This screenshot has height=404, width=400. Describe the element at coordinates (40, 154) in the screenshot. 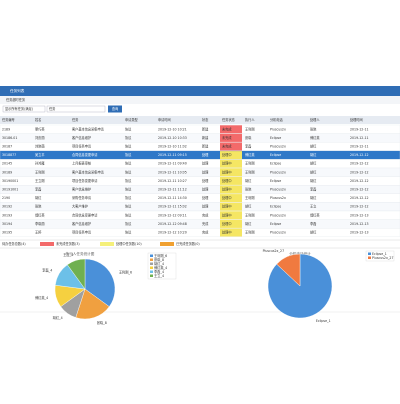

I see `table-cell: 吴立平` at that location.